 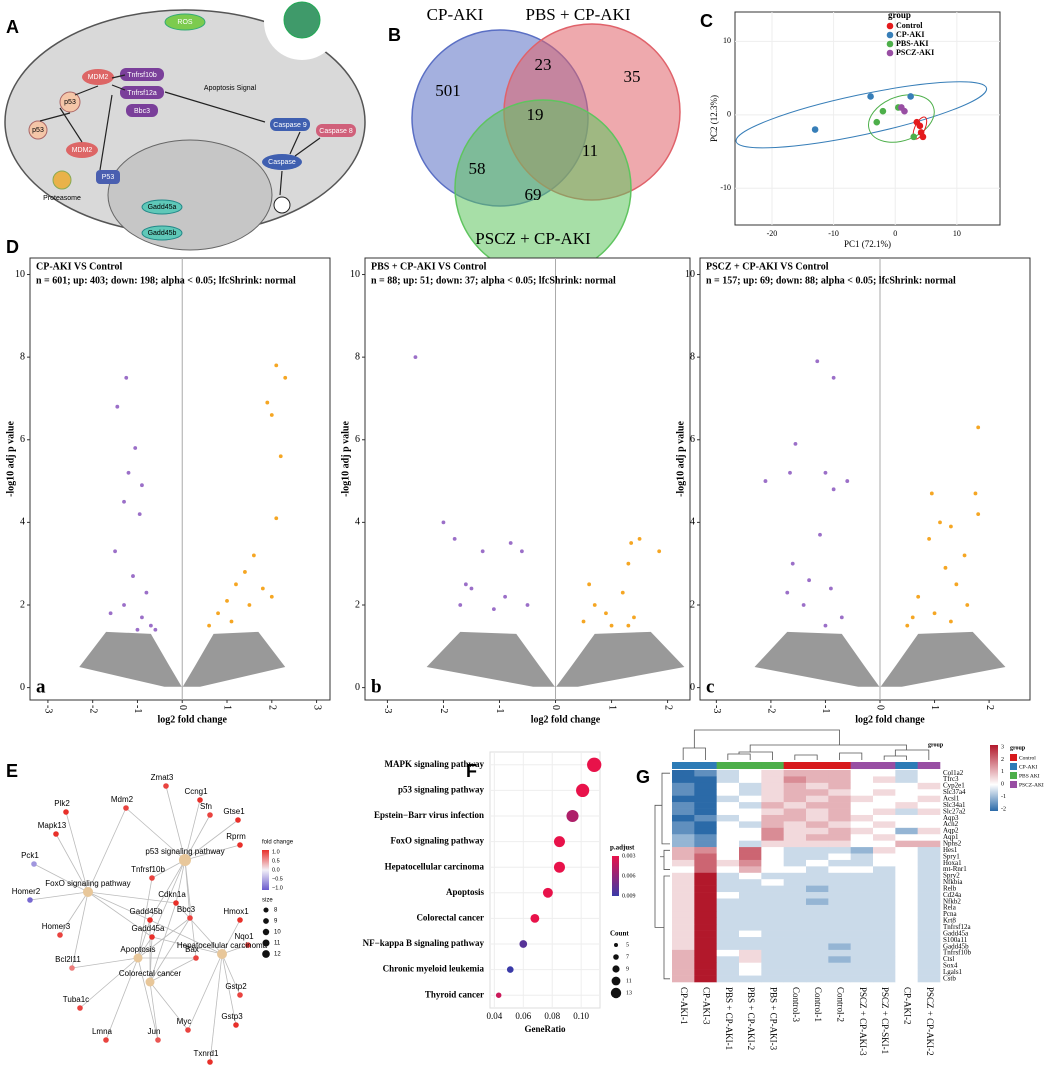 I want to click on row-label: Cd24a, so click(x=952, y=895).